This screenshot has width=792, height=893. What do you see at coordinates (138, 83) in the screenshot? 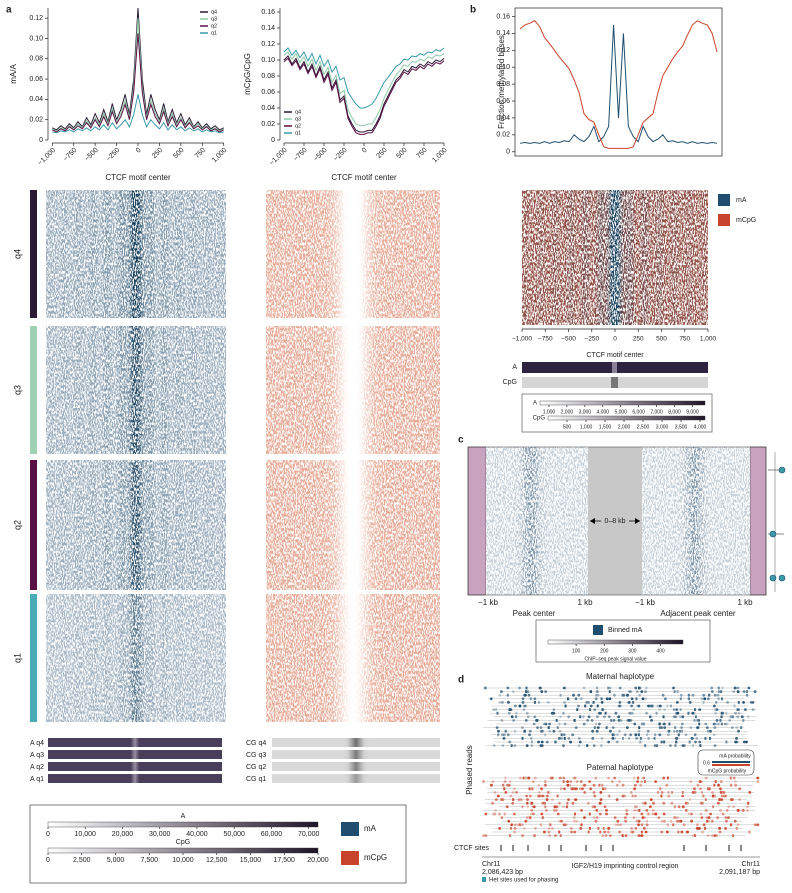
I see `series-line` at bounding box center [138, 83].